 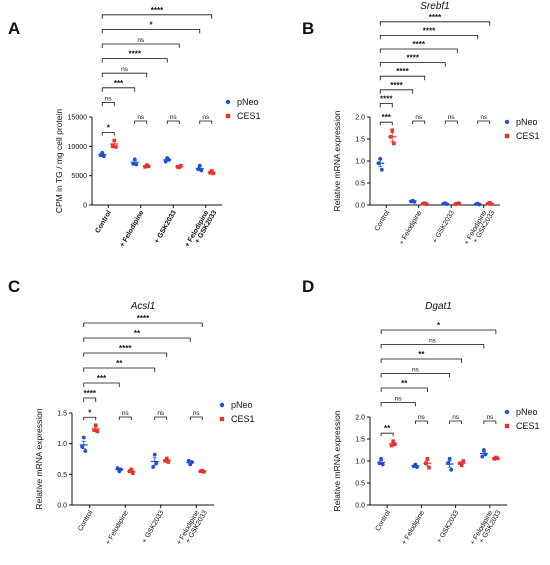 What do you see at coordinates (79, 176) in the screenshot?
I see `y-tick-label: 5000` at bounding box center [79, 176].